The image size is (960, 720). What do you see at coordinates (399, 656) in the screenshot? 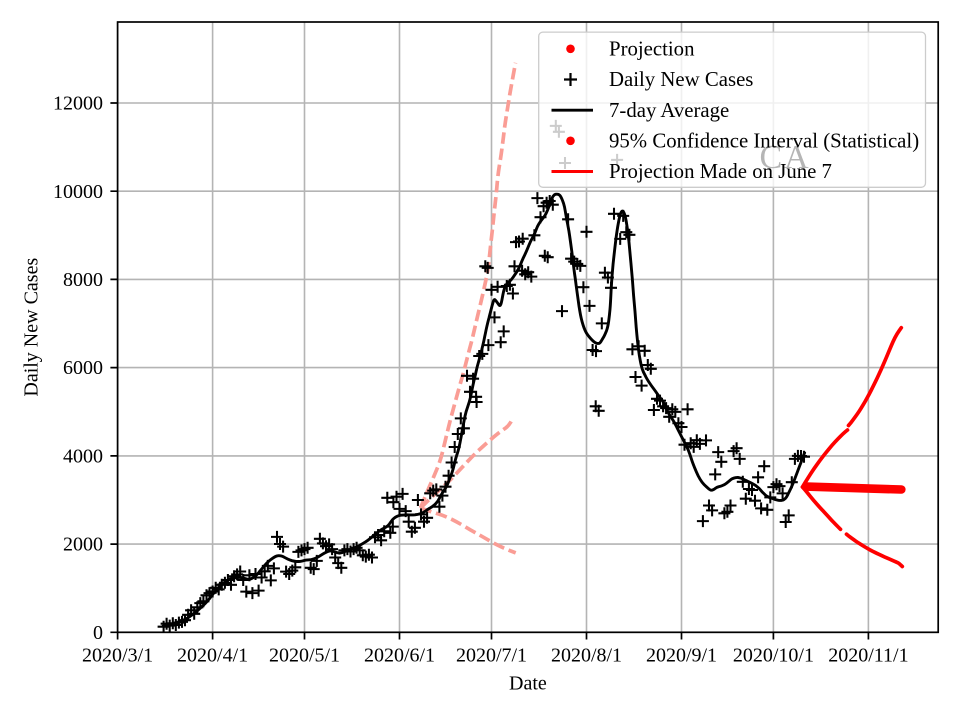
I see `svg-text: 2020/6/1` at bounding box center [399, 656].